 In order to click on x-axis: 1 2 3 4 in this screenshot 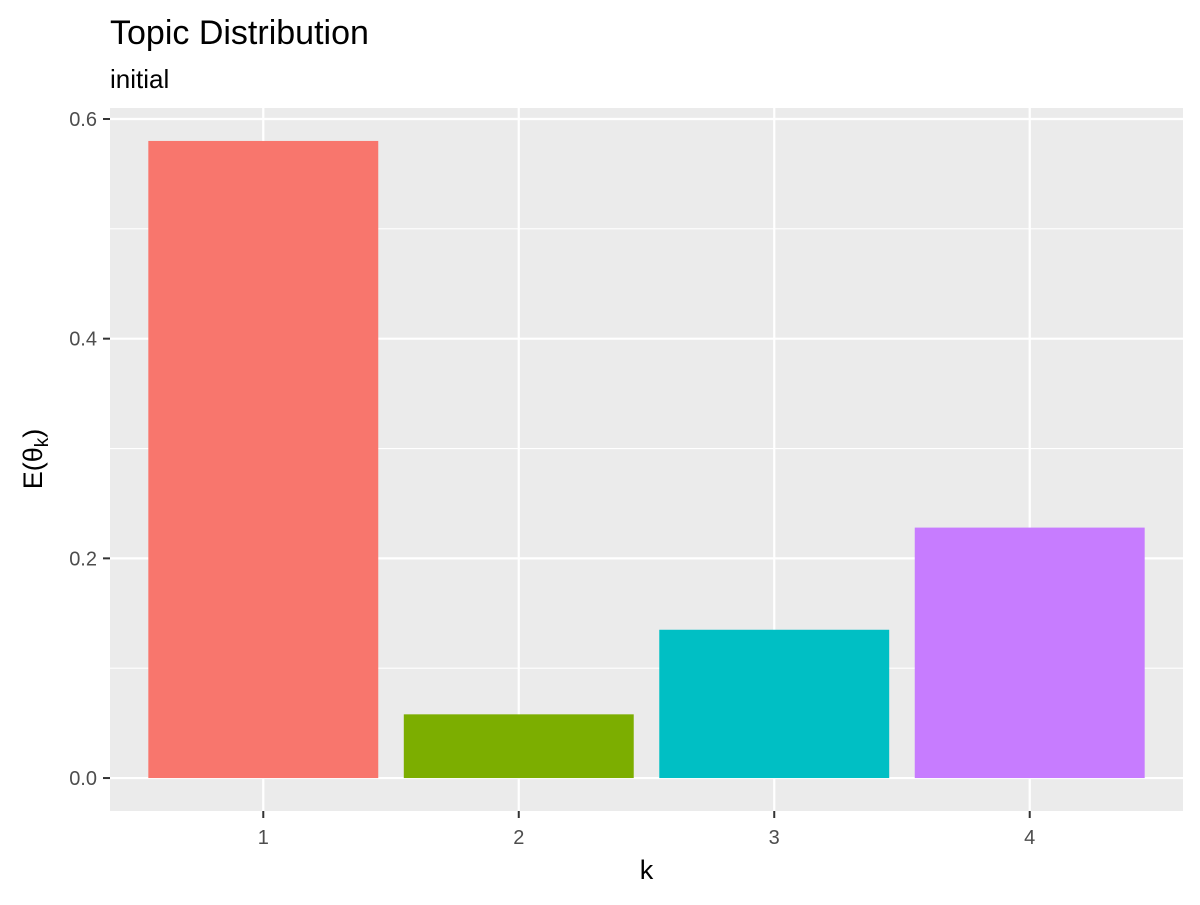, I will do `click(646, 830)`.